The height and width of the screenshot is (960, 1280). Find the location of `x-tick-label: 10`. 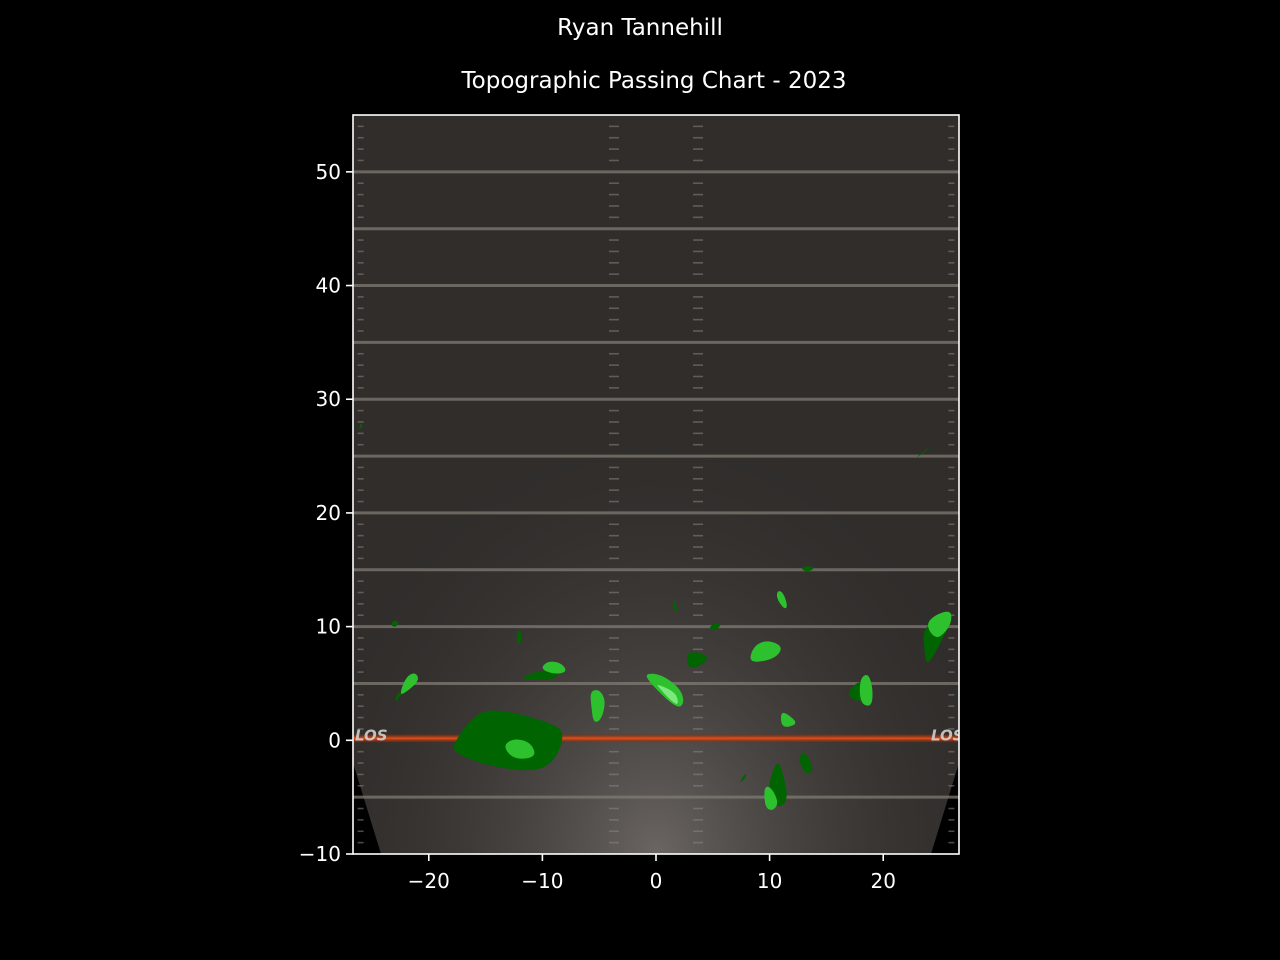

x-tick-label: 10 is located at coordinates (769, 881).